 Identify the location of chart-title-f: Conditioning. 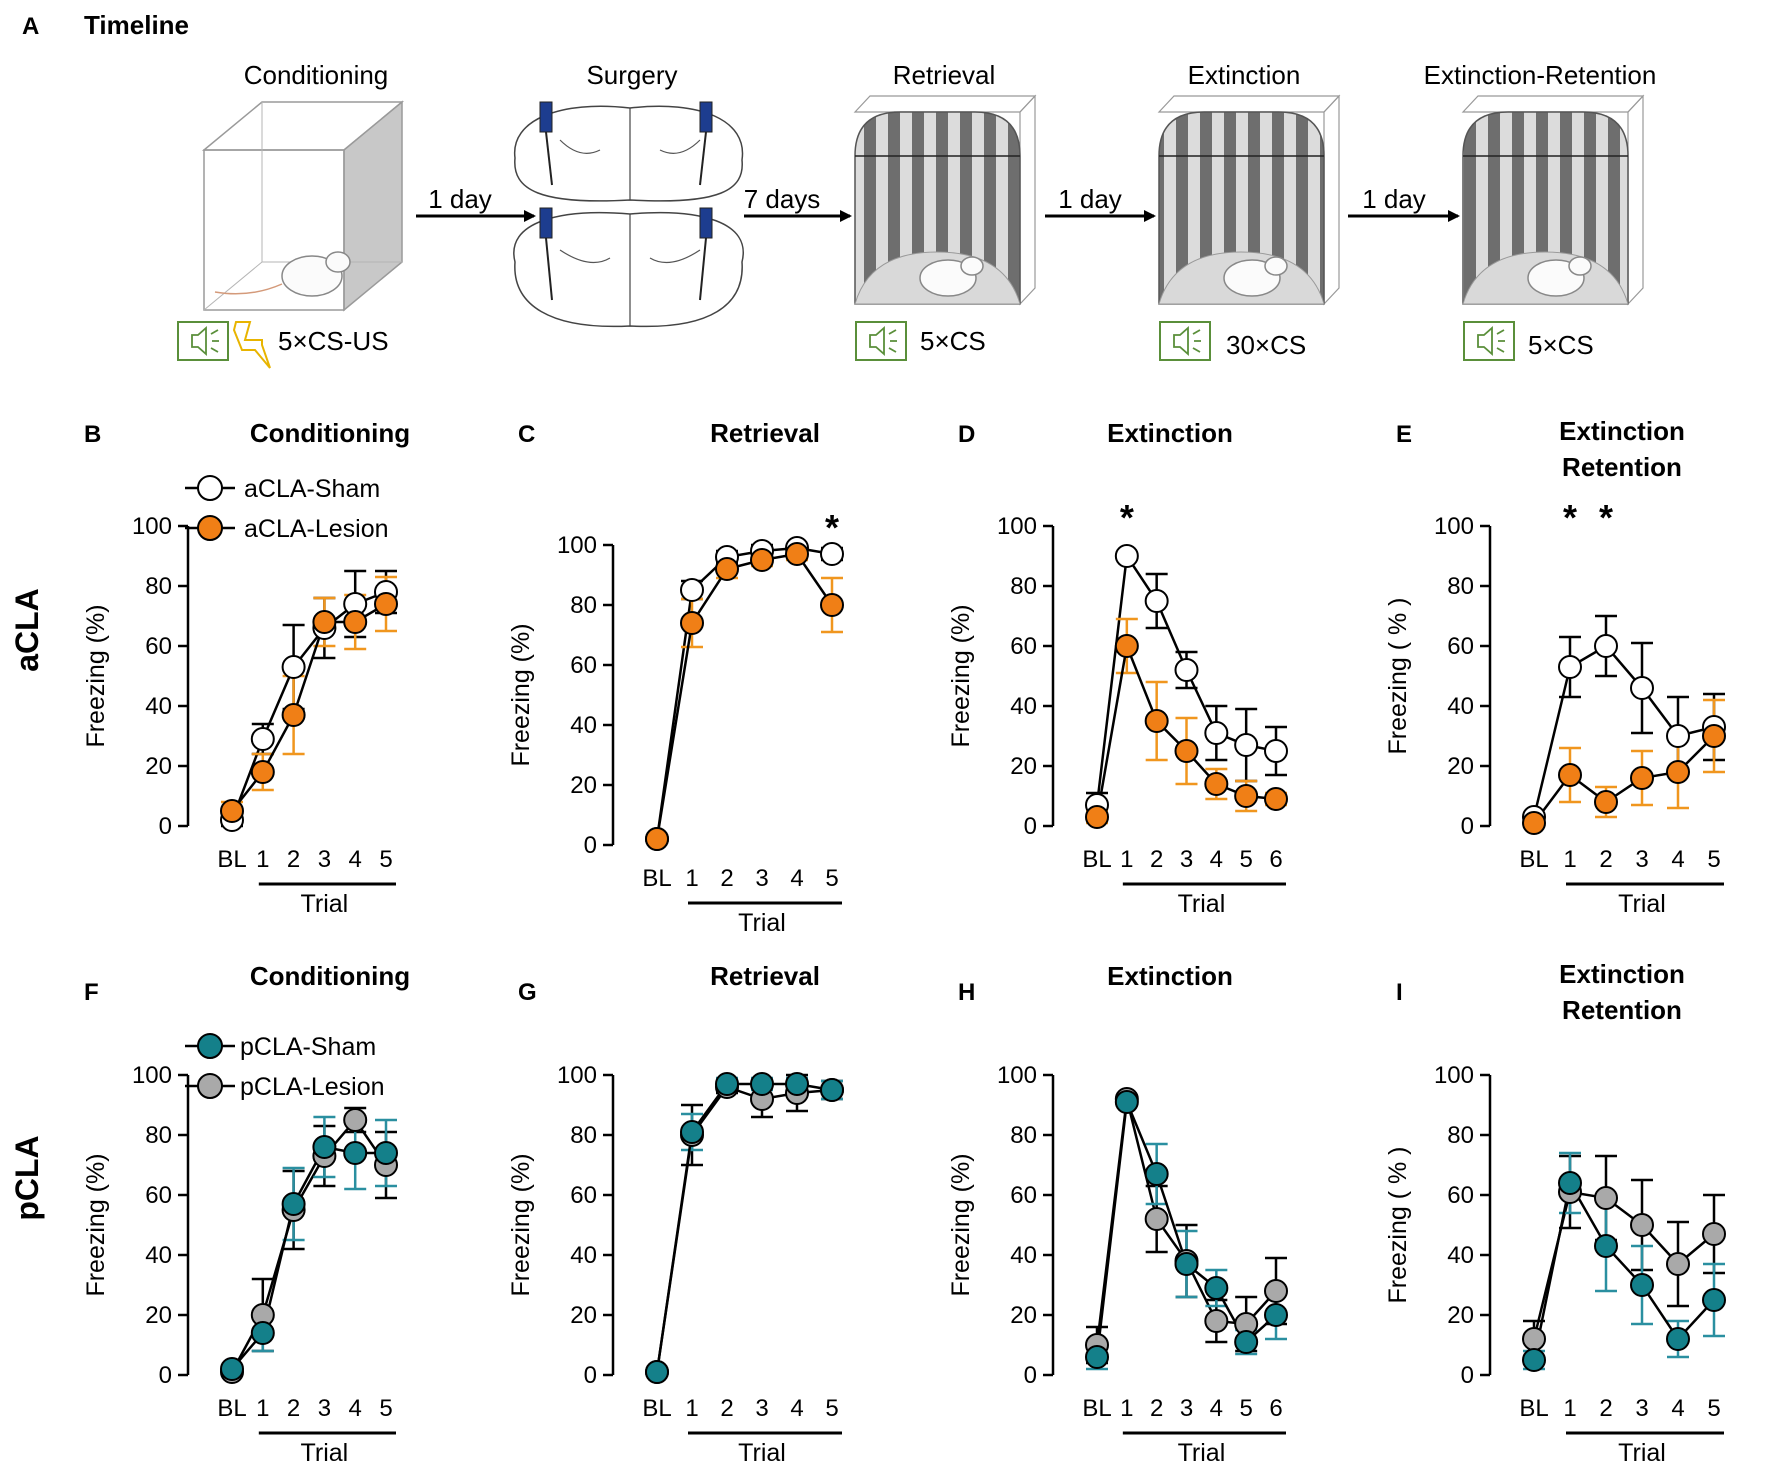
(330, 976).